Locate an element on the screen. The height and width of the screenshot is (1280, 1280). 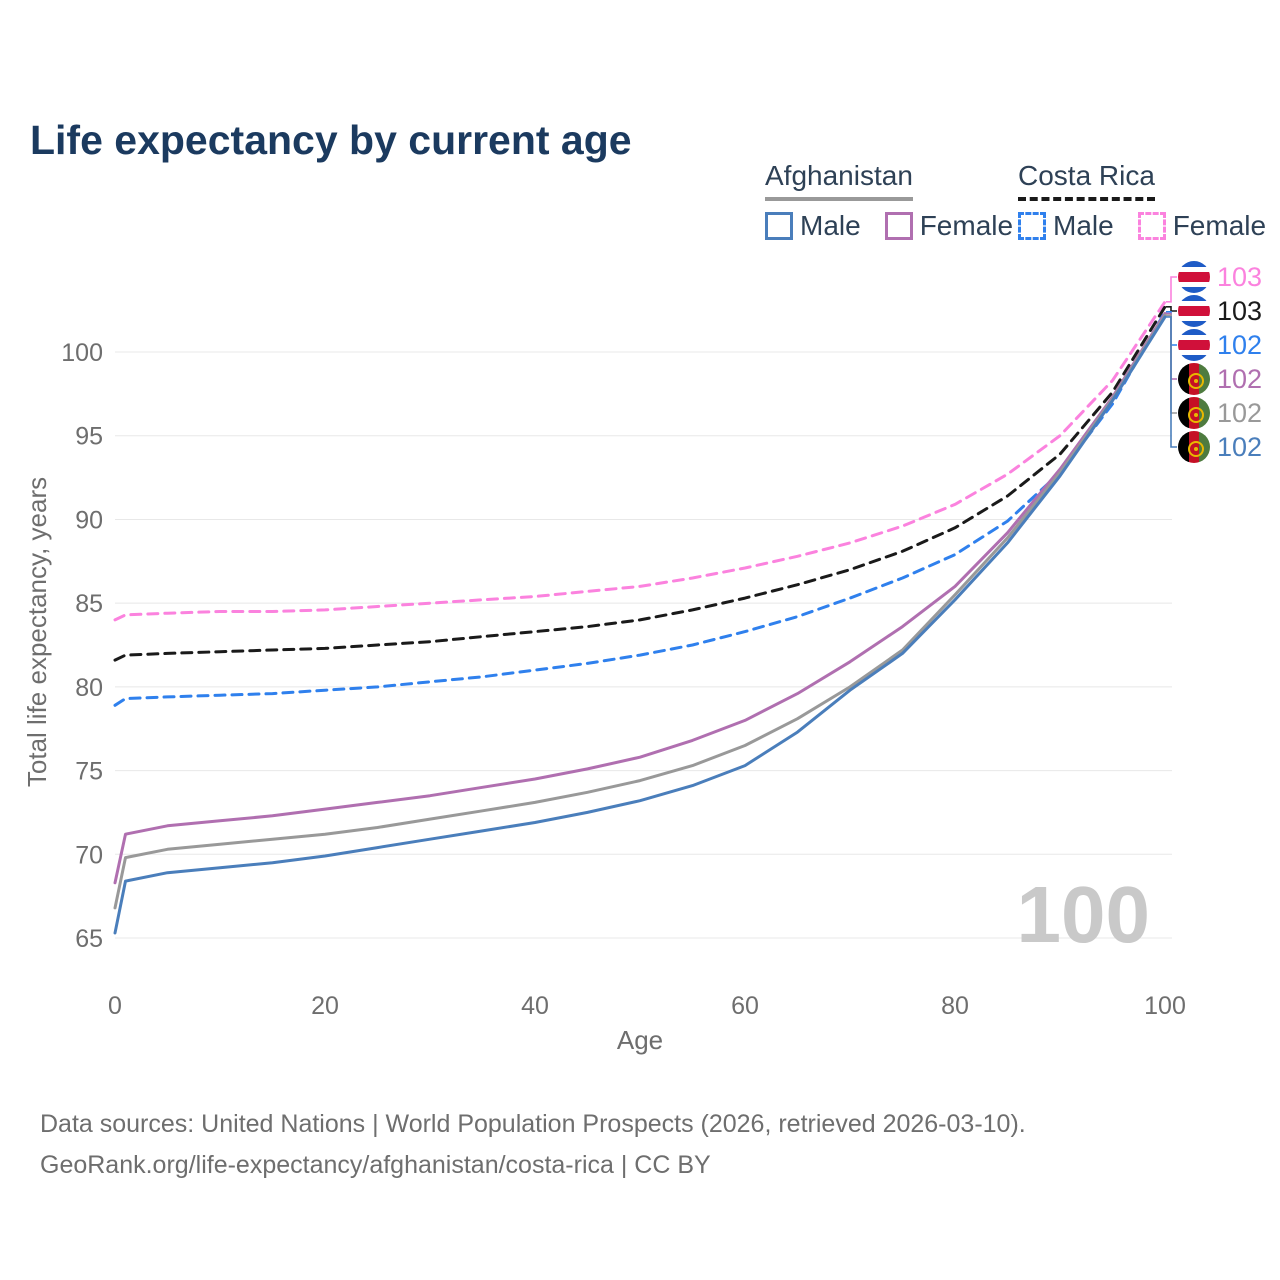
y-tick-label-85: 85 is located at coordinates (89, 604).